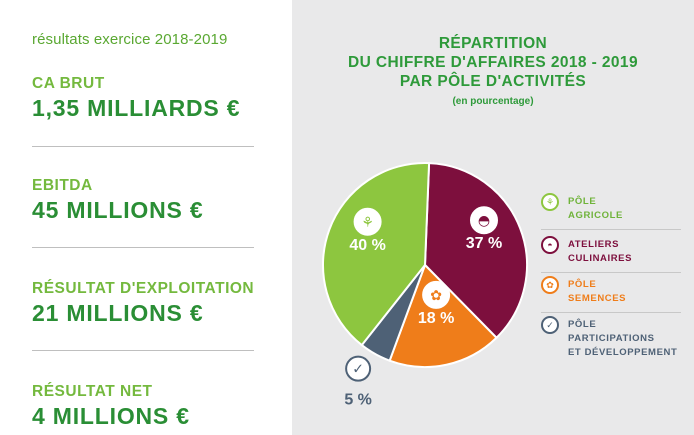 This screenshot has height=435, width=694. I want to click on kpi-value: 21 MILLIONS €, so click(118, 313).